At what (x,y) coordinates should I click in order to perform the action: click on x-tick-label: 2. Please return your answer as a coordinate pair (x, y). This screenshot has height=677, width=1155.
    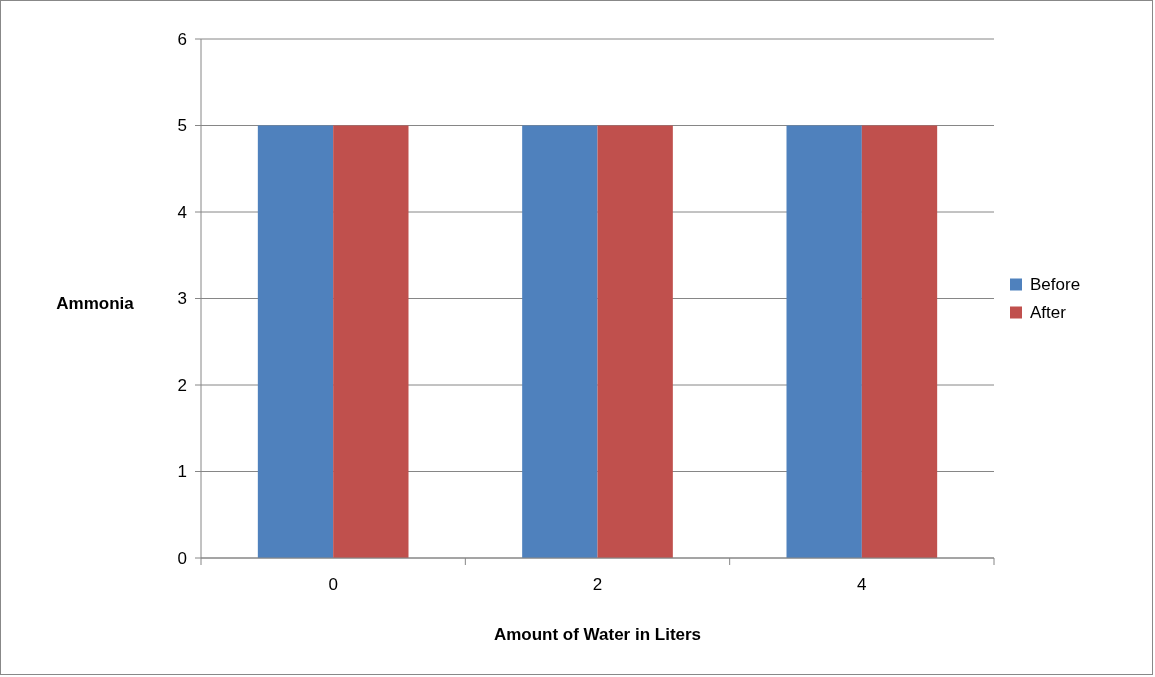
    Looking at the image, I should click on (597, 584).